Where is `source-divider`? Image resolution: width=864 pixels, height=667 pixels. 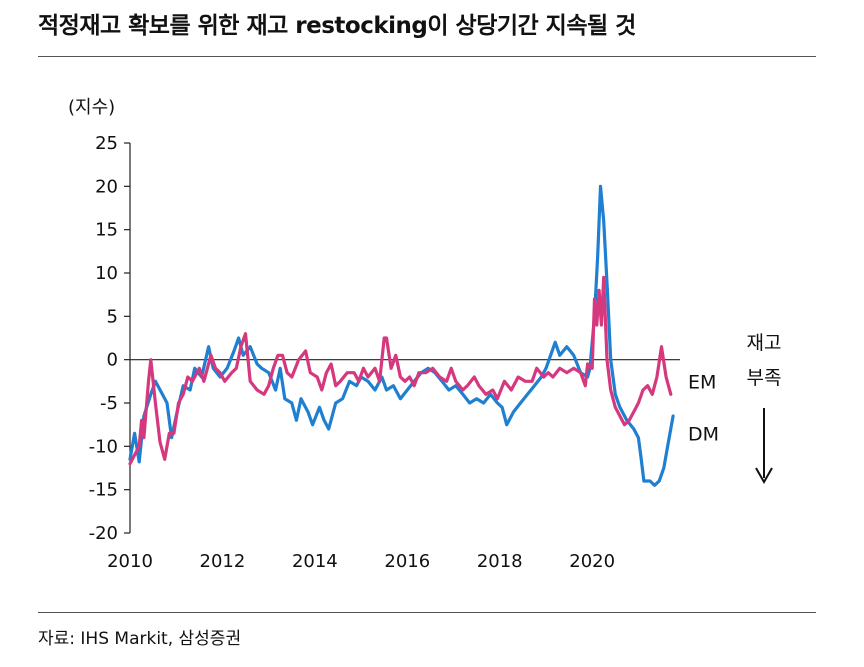 source-divider is located at coordinates (427, 612).